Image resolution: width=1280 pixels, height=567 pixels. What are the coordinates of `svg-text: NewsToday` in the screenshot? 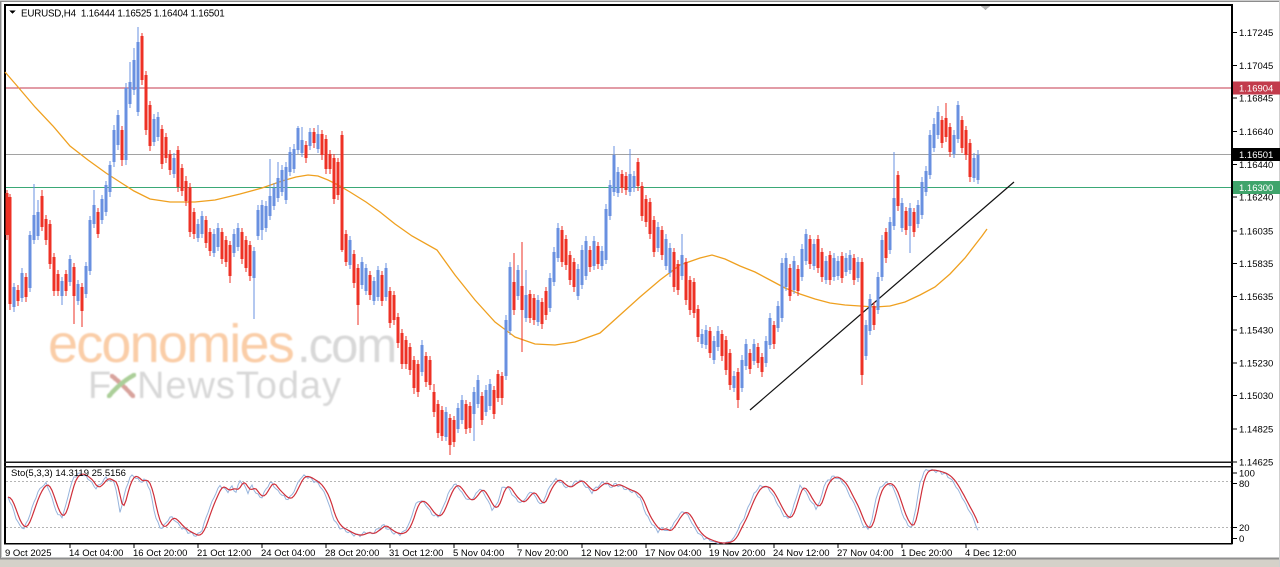 It's located at (239, 386).